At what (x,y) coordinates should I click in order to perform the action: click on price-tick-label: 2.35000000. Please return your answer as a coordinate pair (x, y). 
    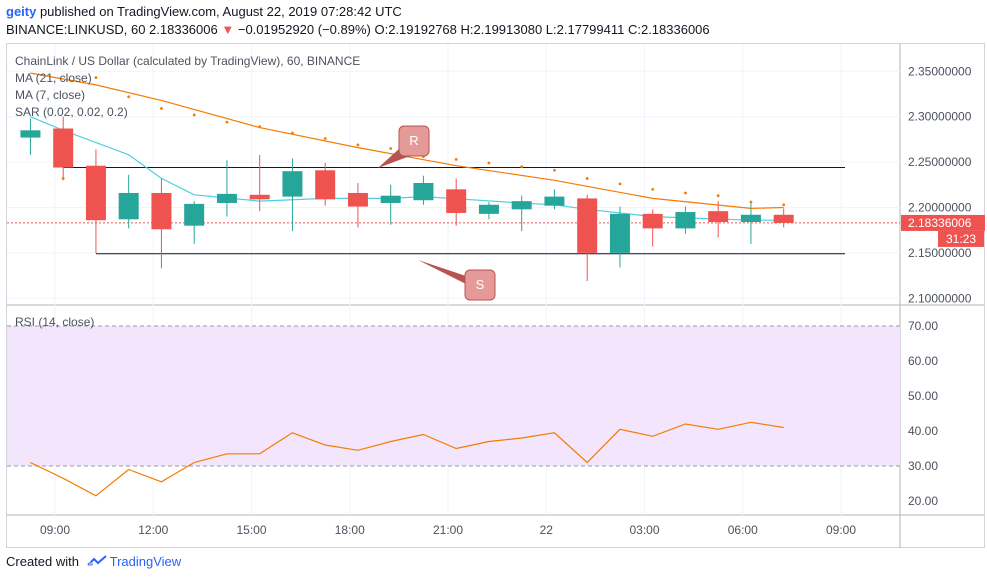
    Looking at the image, I should click on (940, 71).